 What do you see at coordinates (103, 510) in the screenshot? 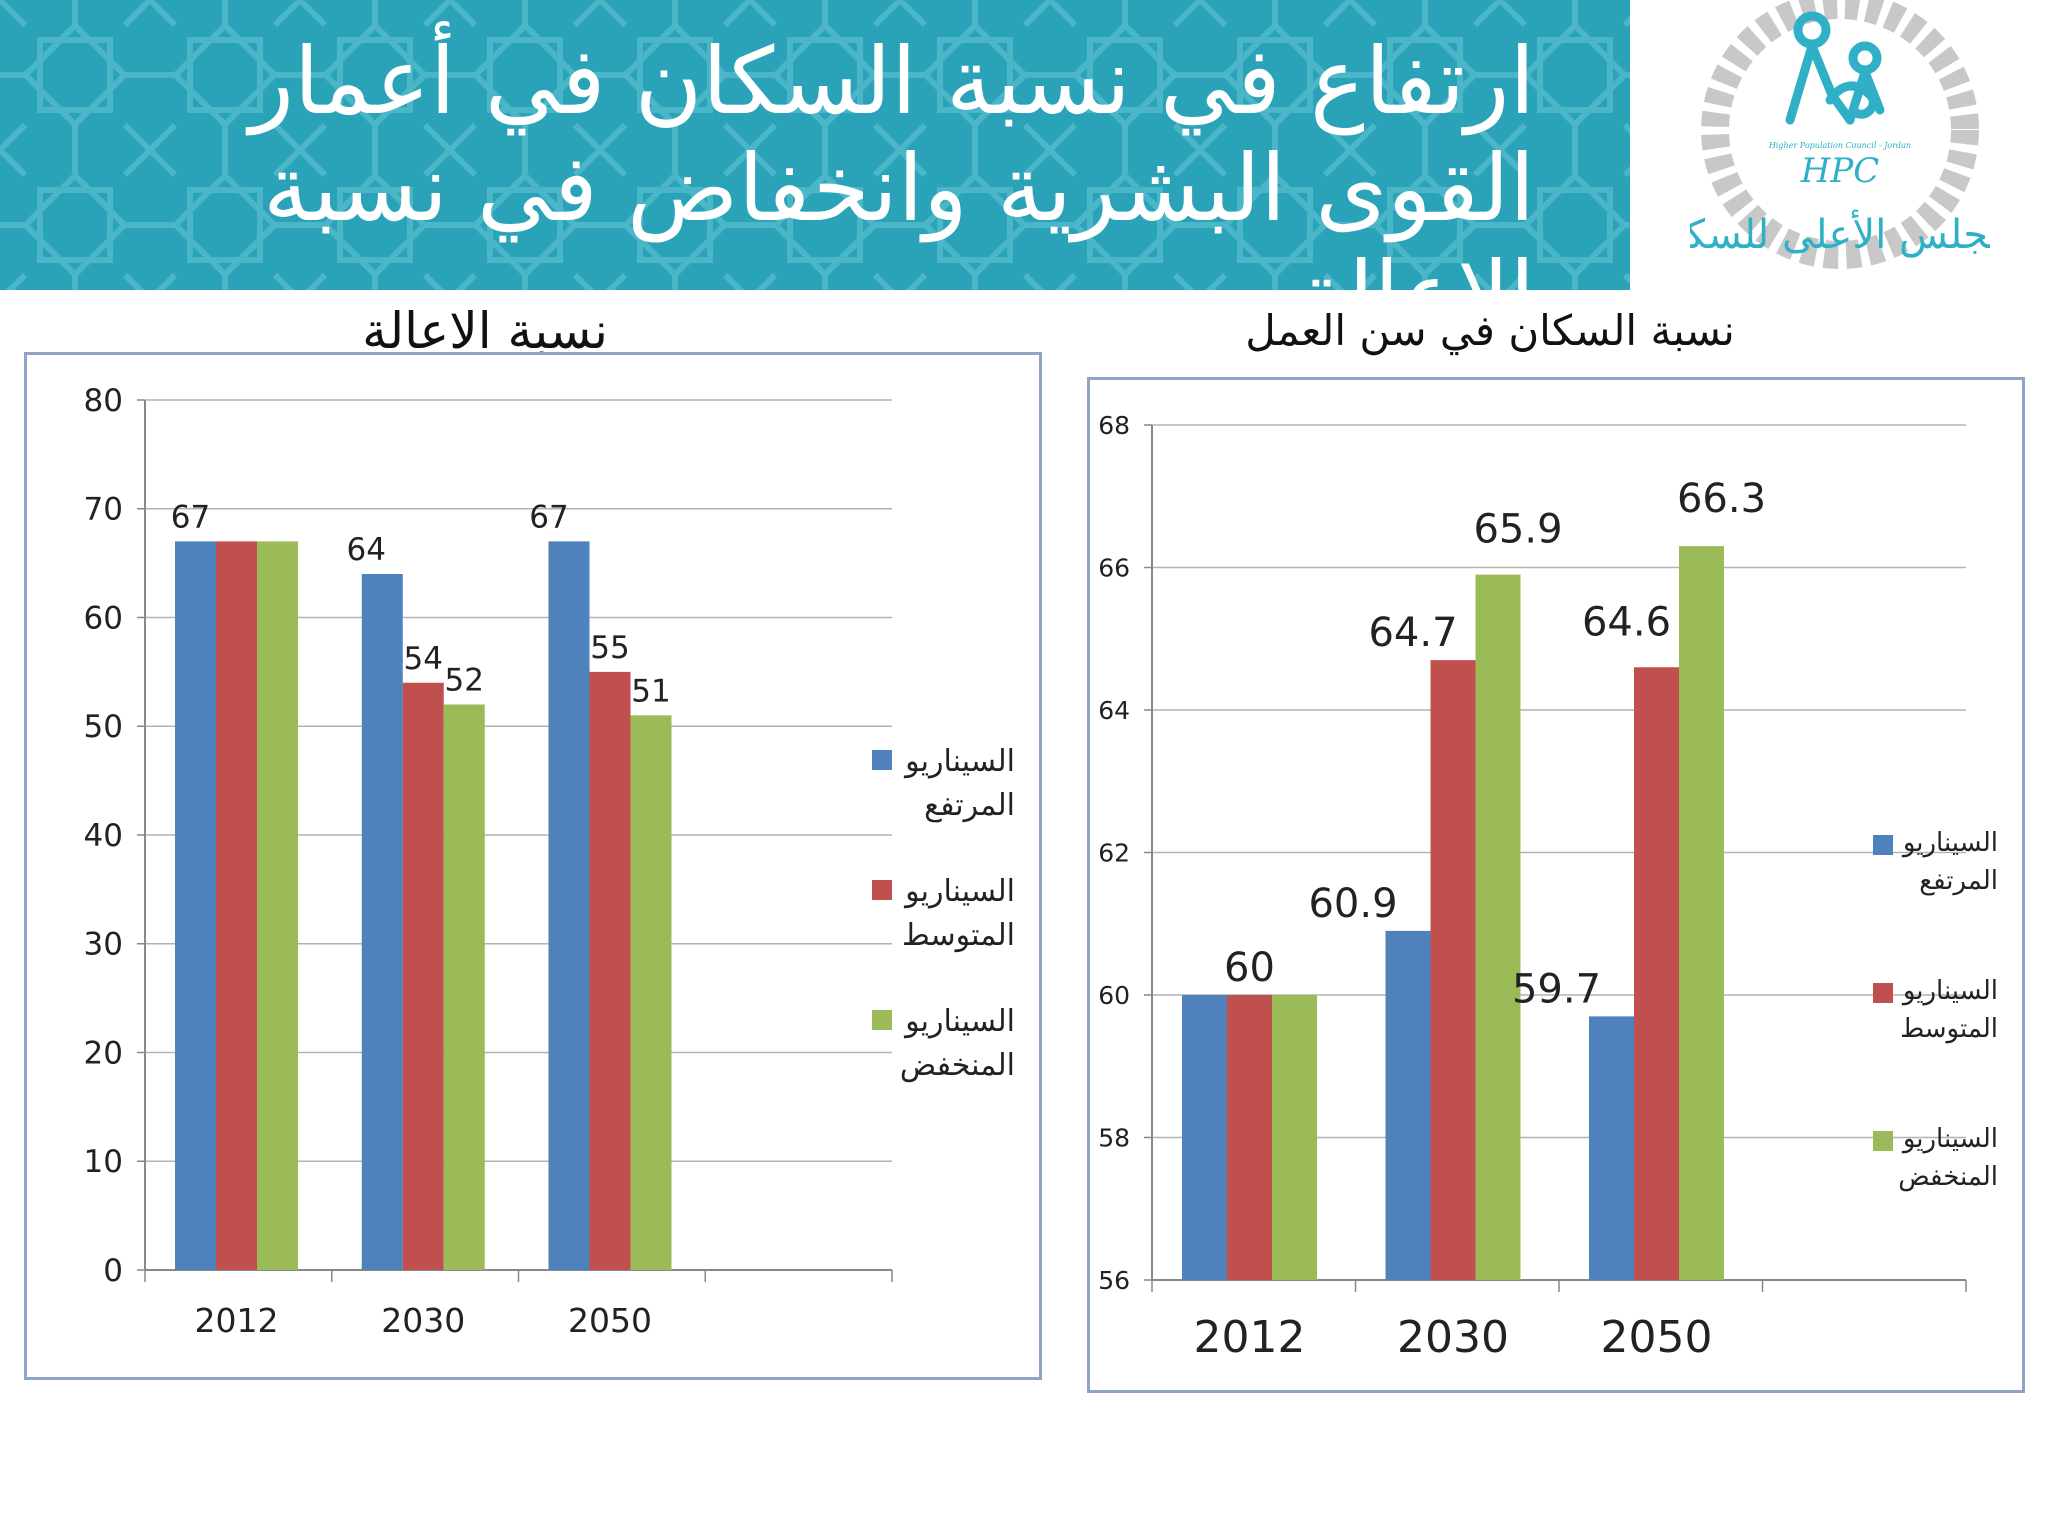
I see `y-tick-label: 70` at bounding box center [103, 510].